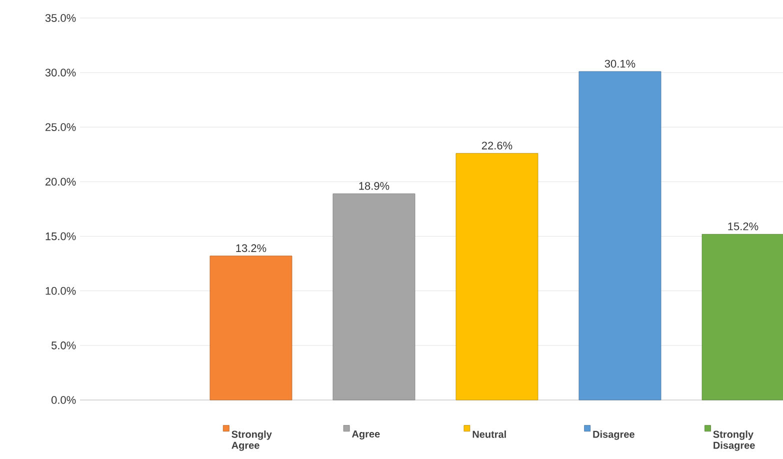 The width and height of the screenshot is (783, 459). Describe the element at coordinates (743, 226) in the screenshot. I see `data-label: 15.2%` at that location.